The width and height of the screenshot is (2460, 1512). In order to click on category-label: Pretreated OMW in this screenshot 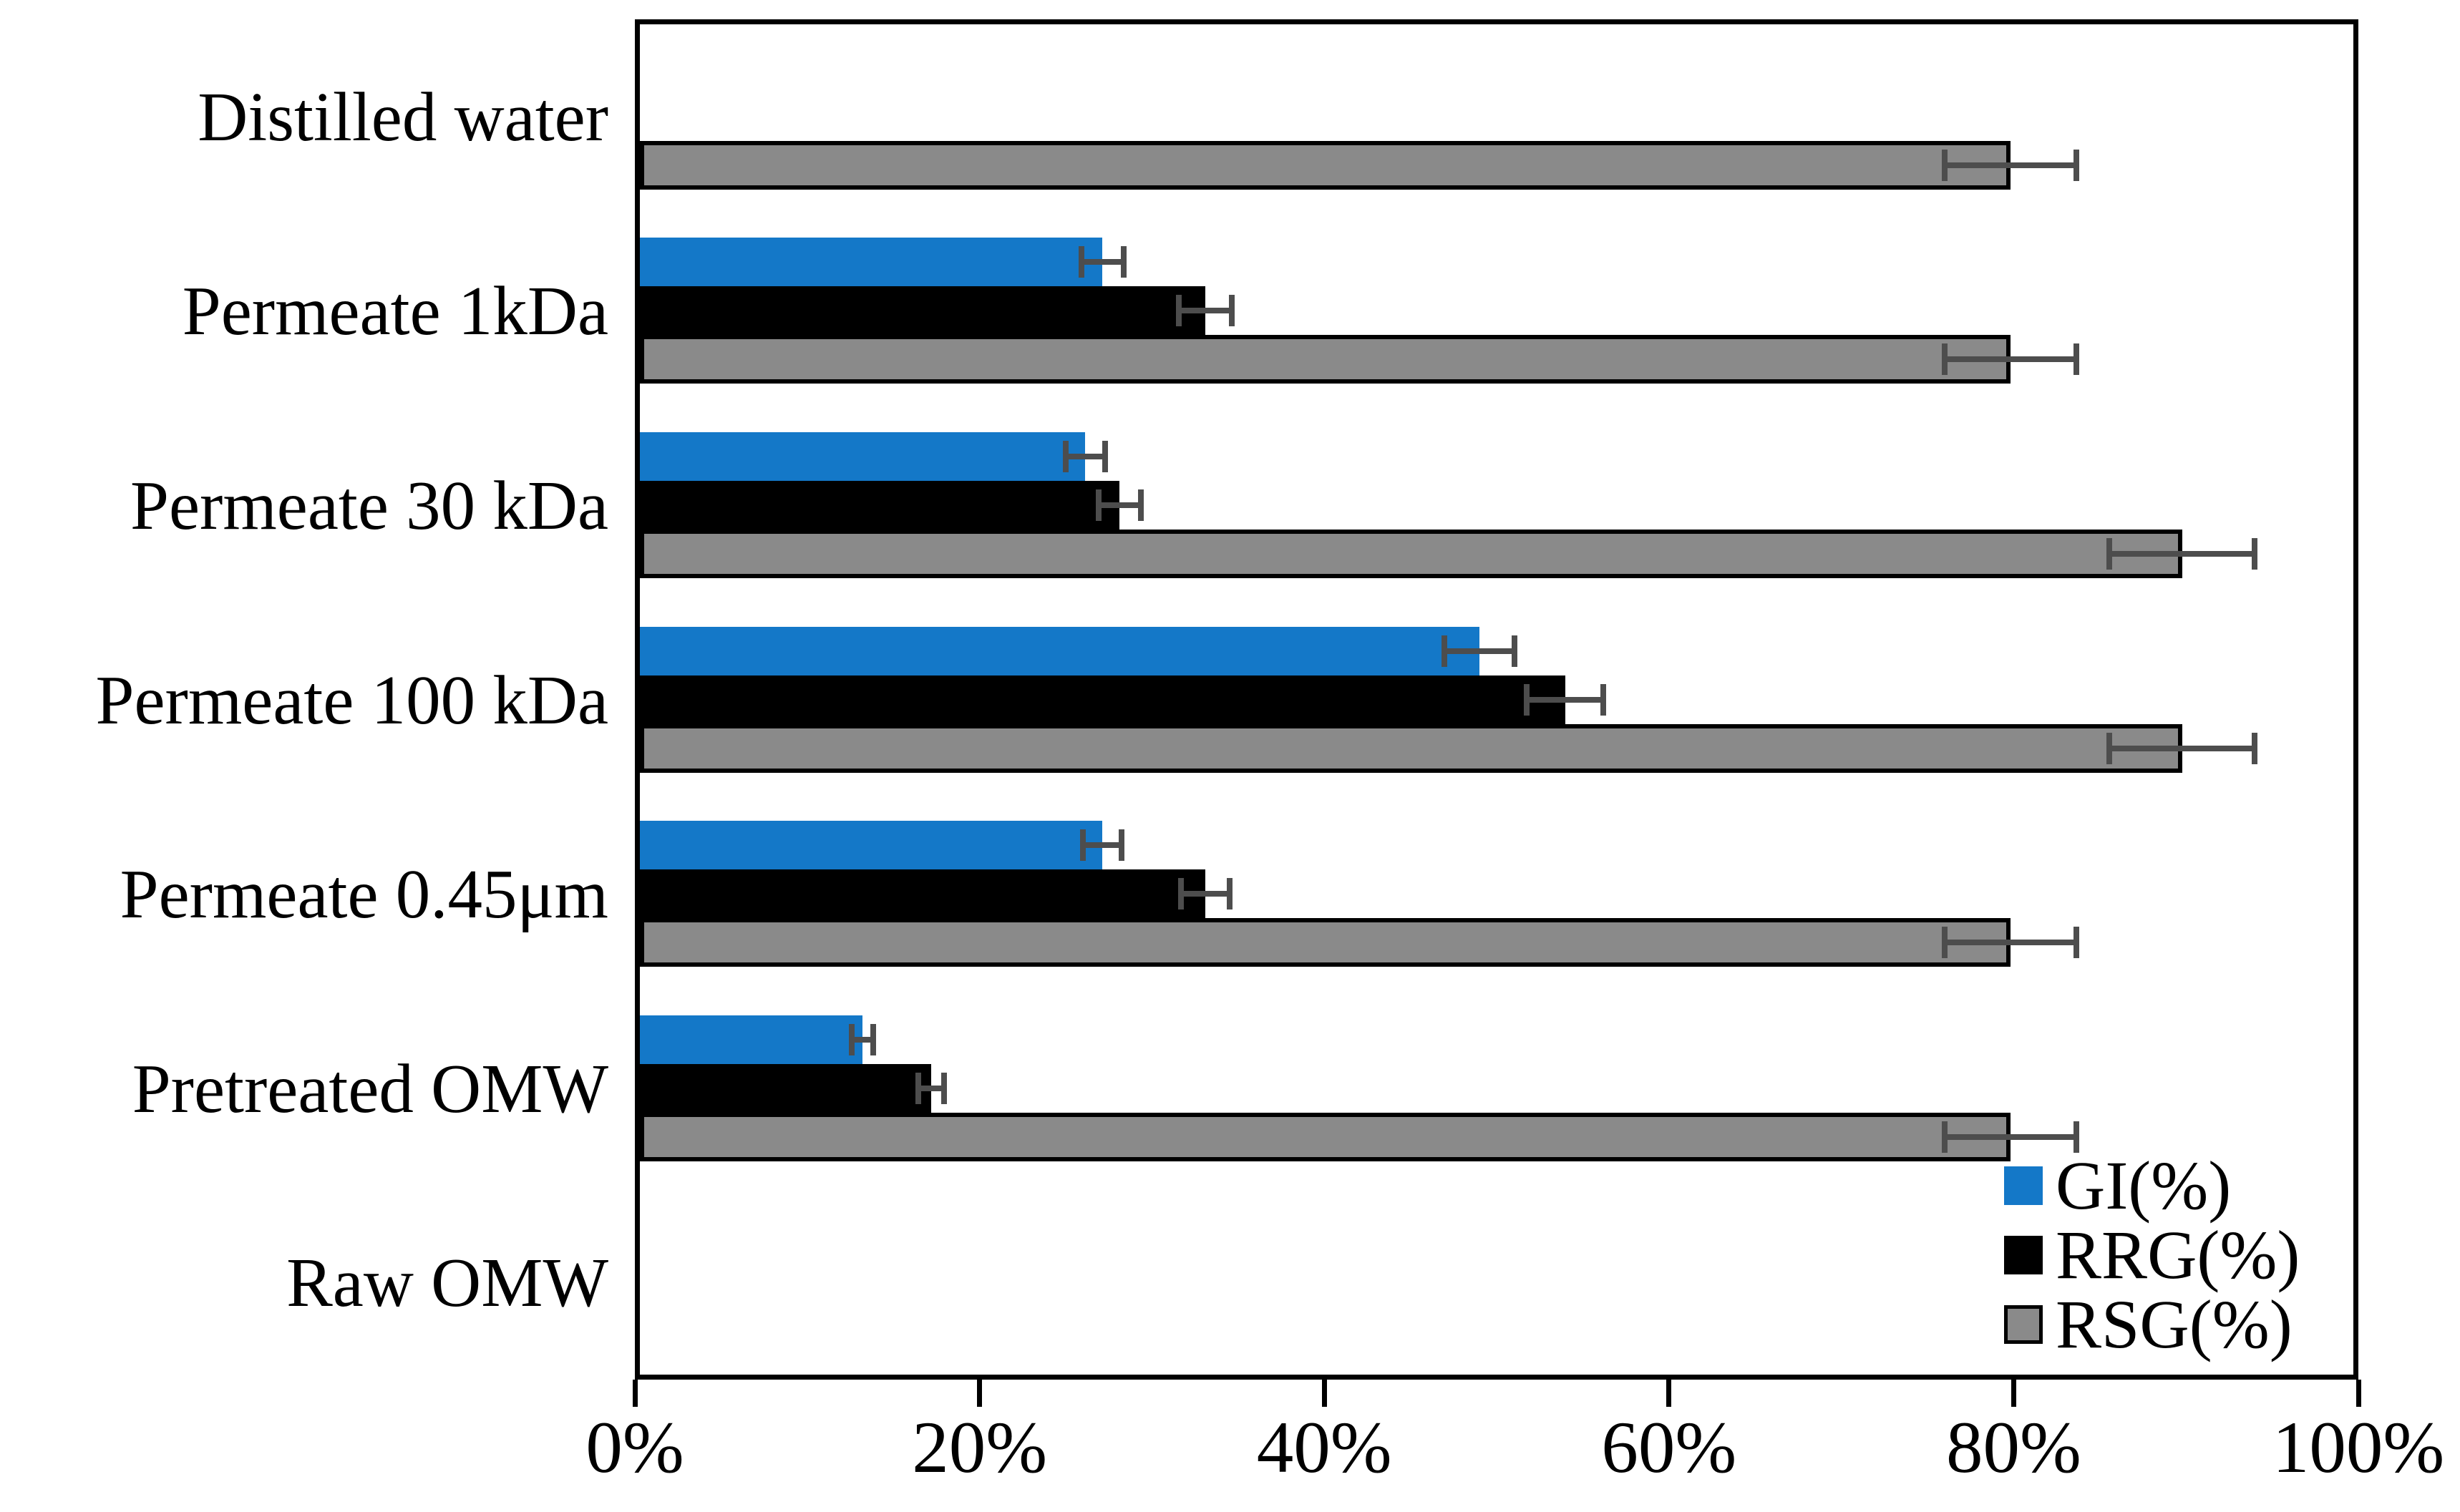, I will do `click(370, 1088)`.